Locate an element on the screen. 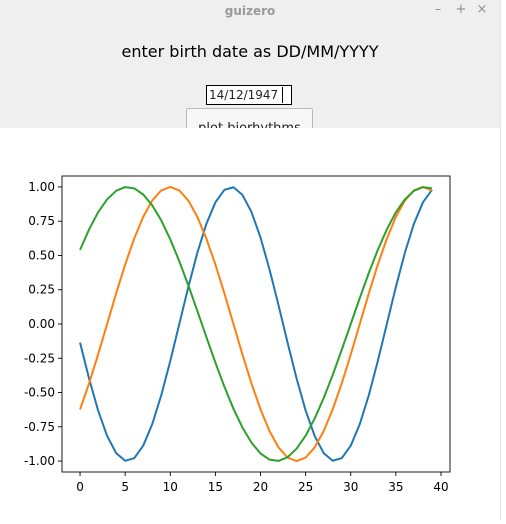  y-tick-label: -0.50 is located at coordinates (39, 393).